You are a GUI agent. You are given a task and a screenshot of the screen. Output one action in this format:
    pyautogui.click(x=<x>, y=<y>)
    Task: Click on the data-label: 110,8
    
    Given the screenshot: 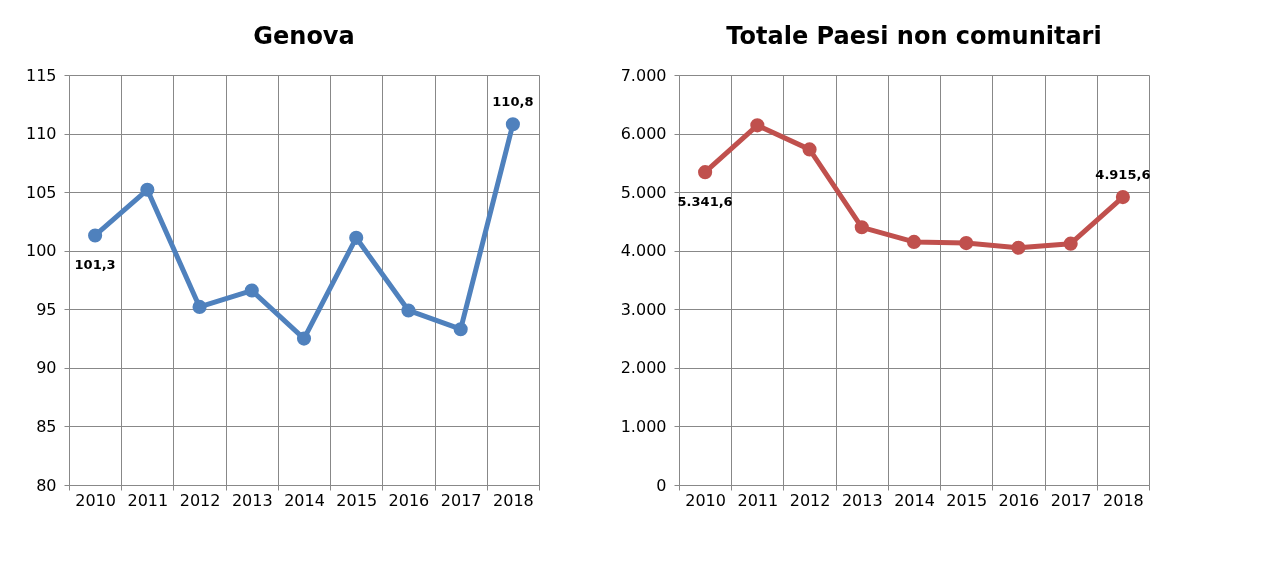 What is the action you would take?
    pyautogui.click(x=513, y=102)
    